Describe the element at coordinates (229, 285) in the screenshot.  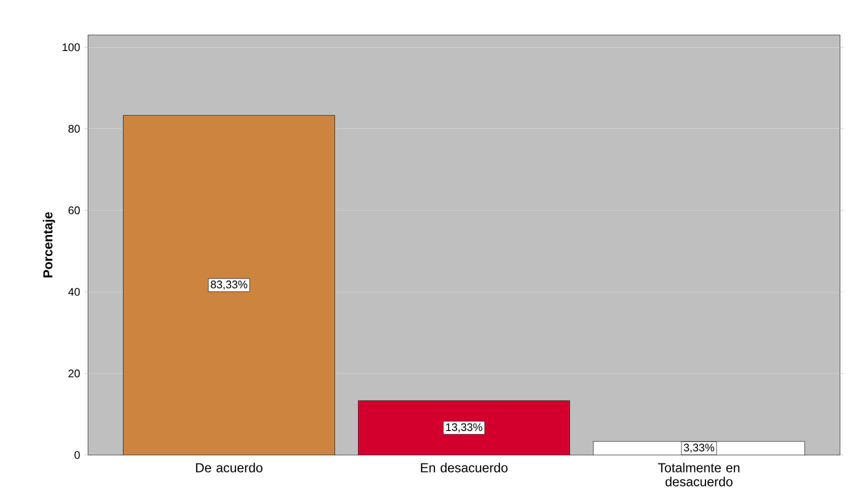
I see `data-label: 83,33%` at that location.